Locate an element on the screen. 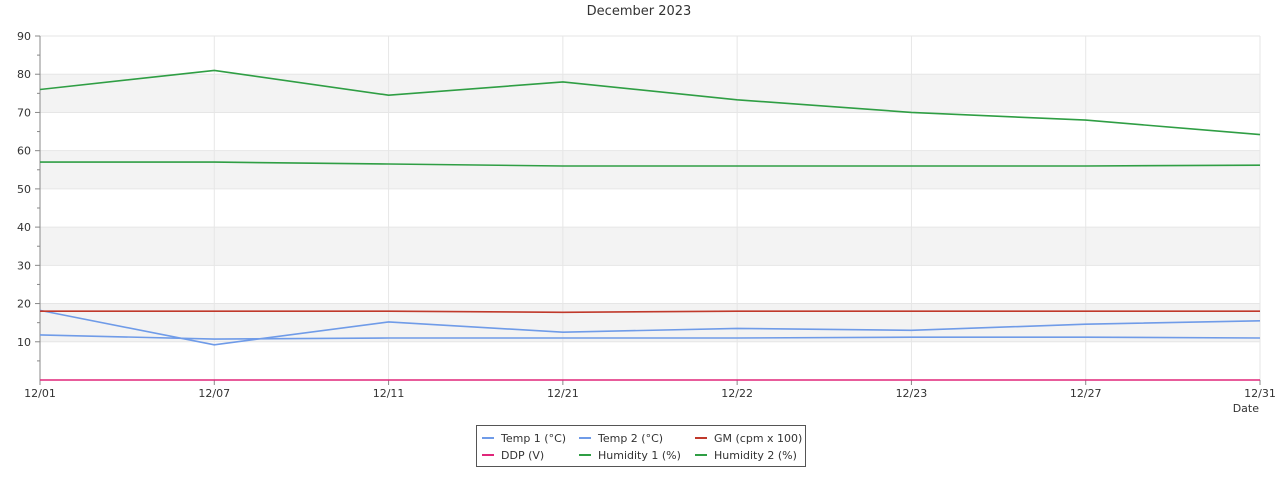  x-tick-label: 12/27 is located at coordinates (1086, 393).